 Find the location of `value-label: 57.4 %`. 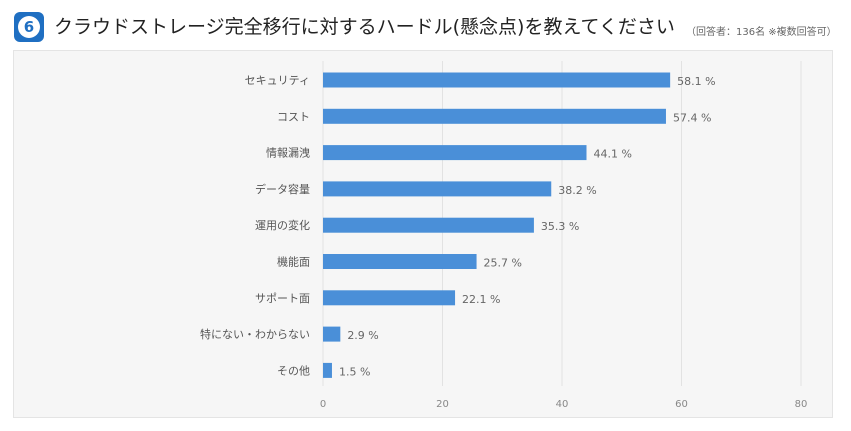

value-label: 57.4 % is located at coordinates (692, 117).